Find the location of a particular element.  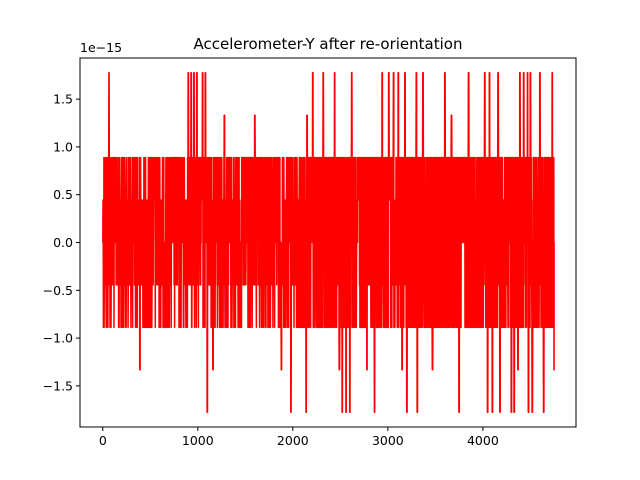

y-tick-label: −1.0 is located at coordinates (58, 338).